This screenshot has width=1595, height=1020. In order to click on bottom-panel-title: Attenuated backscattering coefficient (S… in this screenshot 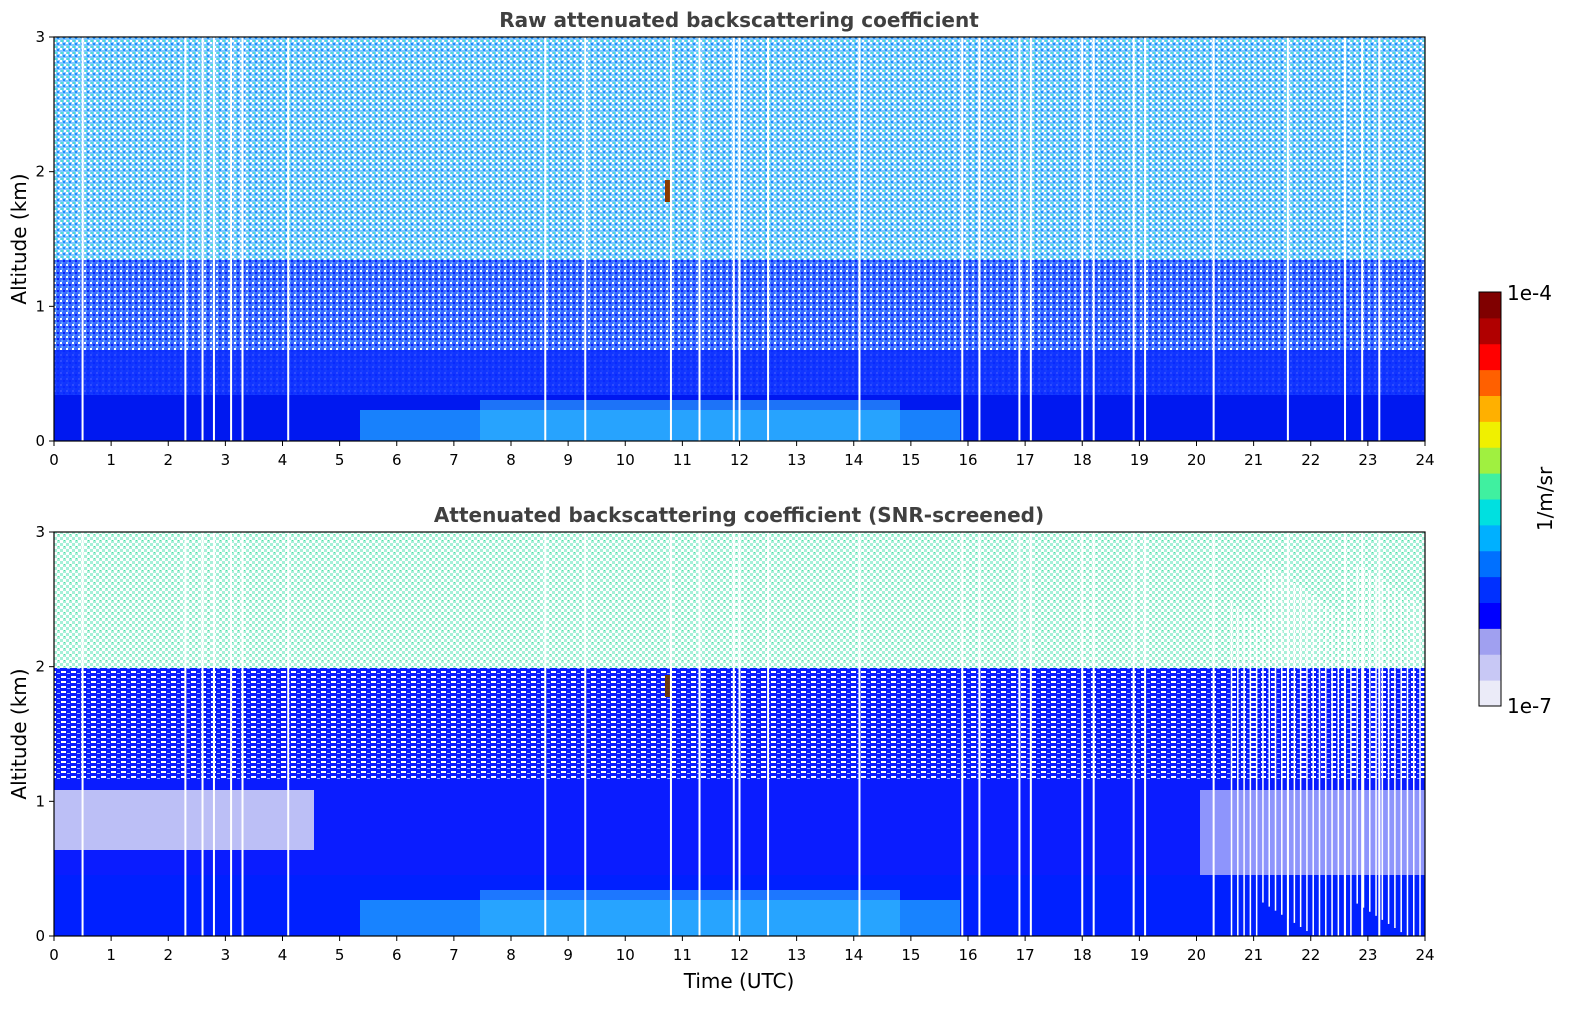, I will do `click(739, 515)`.